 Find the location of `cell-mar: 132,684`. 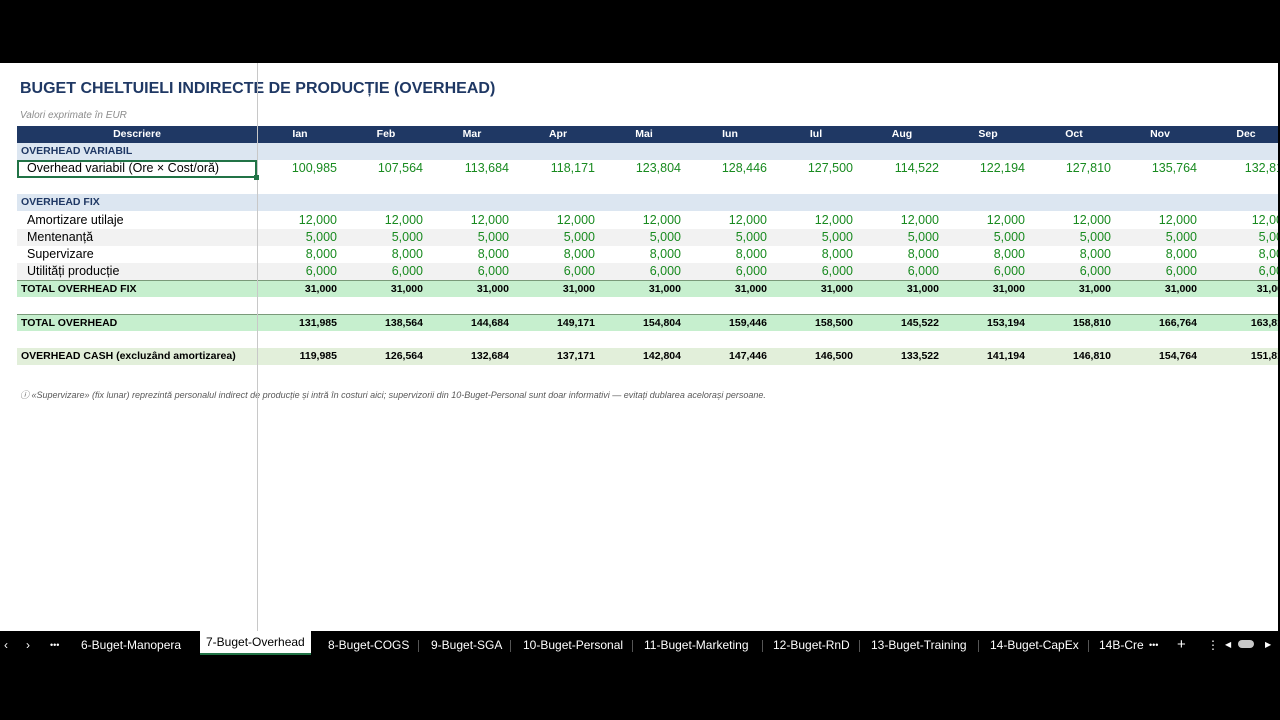

cell-mar: 132,684 is located at coordinates (490, 356).